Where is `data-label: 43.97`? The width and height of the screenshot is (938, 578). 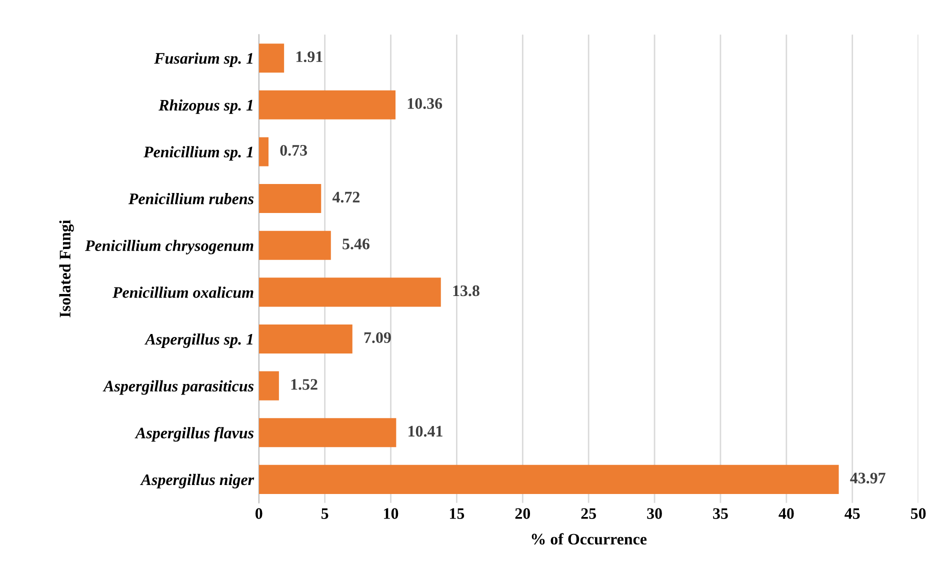 data-label: 43.97 is located at coordinates (868, 478).